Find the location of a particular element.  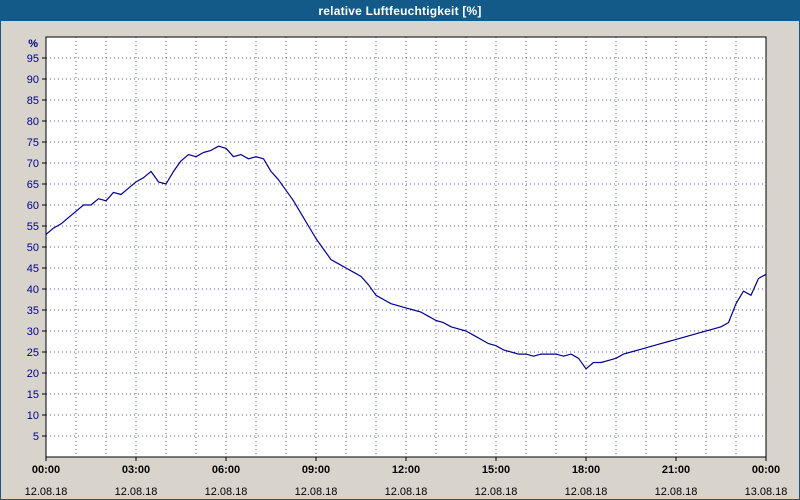

x-time-label: 21:00 is located at coordinates (676, 470).